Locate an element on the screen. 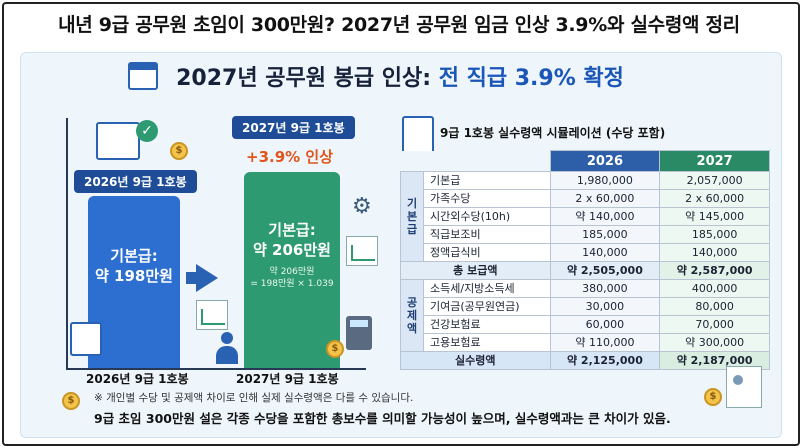 Image resolution: width=800 pixels, height=446 pixels. documents-icon is located at coordinates (744, 387).